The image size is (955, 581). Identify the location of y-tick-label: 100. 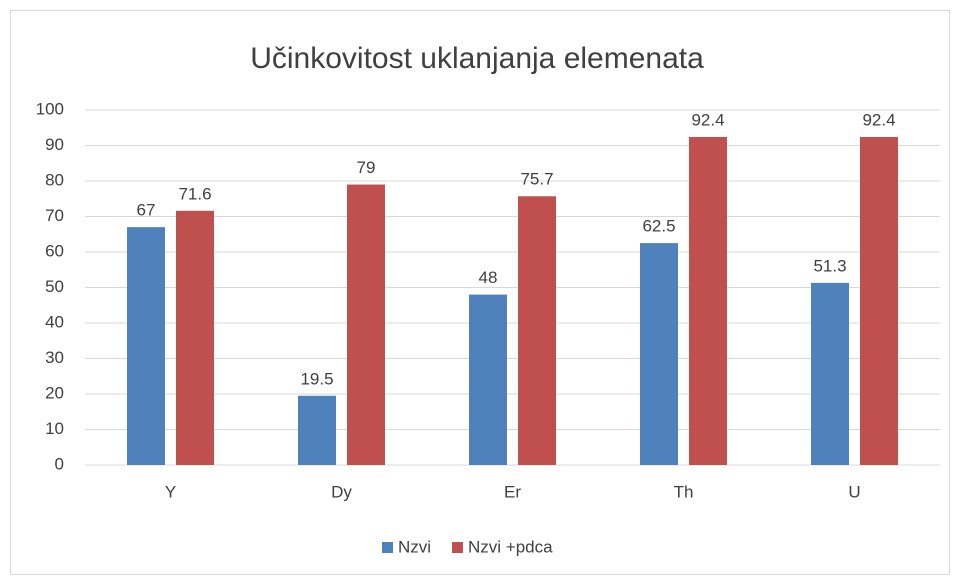
(50, 108).